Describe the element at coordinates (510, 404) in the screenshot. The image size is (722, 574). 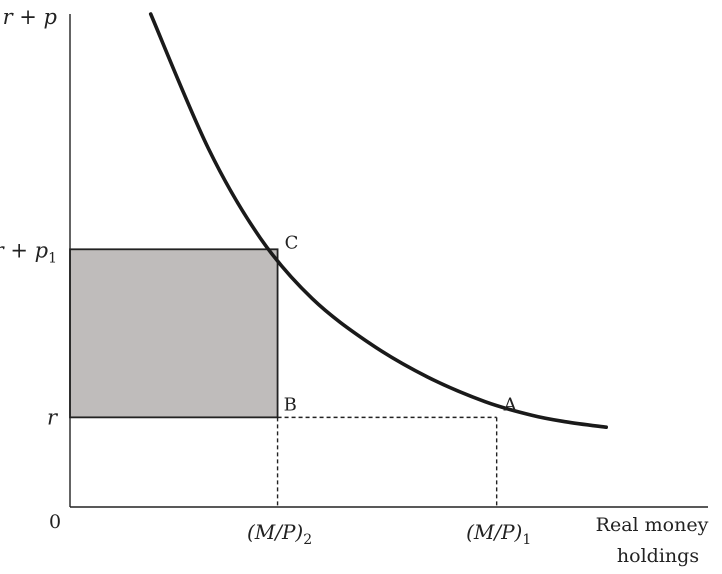
I see `point-label-a: A` at that location.